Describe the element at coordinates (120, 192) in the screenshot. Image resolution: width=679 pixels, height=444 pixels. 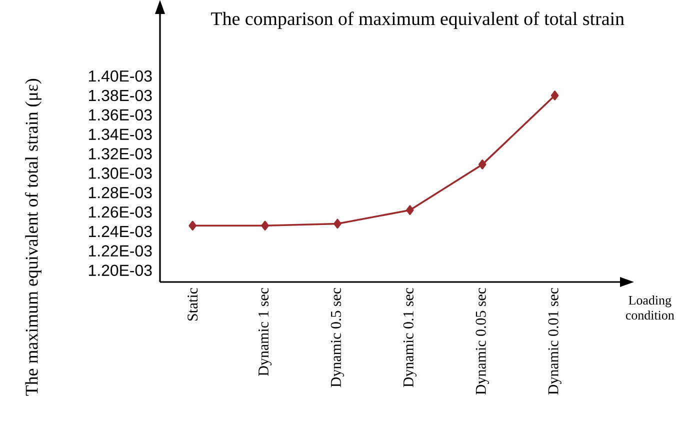
I see `y-tick-label: 1.28E-03` at that location.